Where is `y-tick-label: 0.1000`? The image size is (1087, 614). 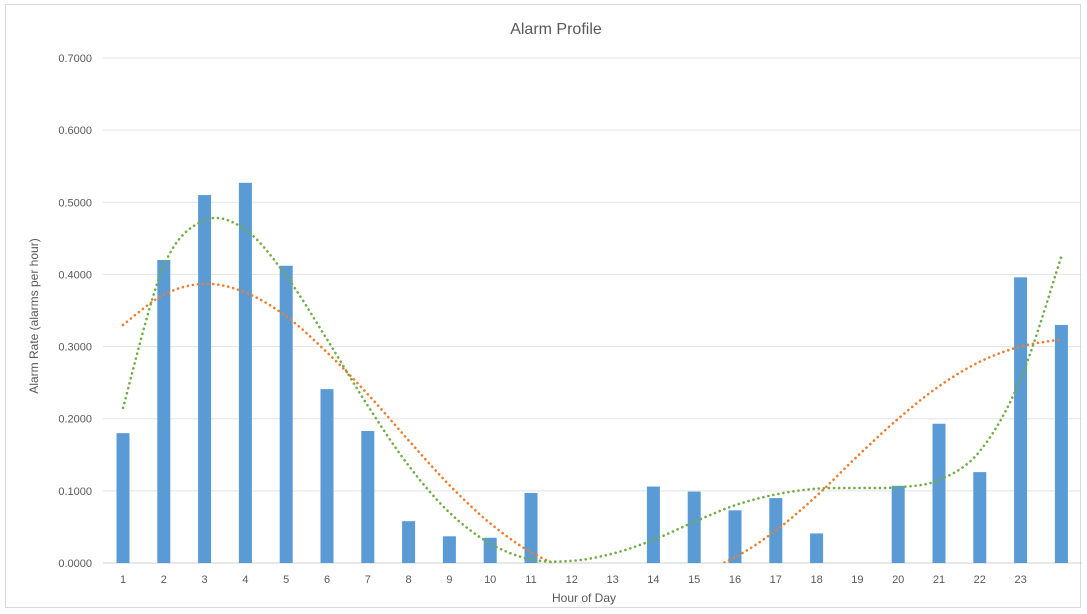
y-tick-label: 0.1000 is located at coordinates (75, 492).